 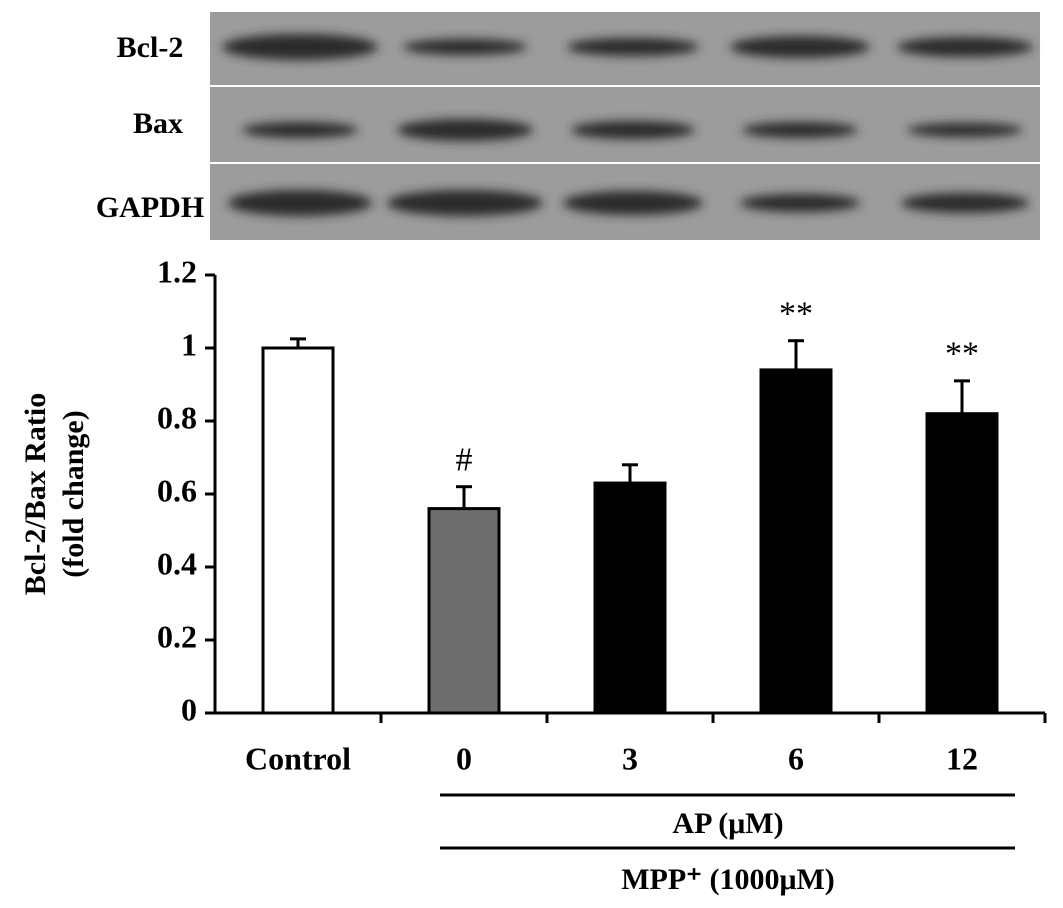 What do you see at coordinates (298, 758) in the screenshot?
I see `x-tick-label: Control` at bounding box center [298, 758].